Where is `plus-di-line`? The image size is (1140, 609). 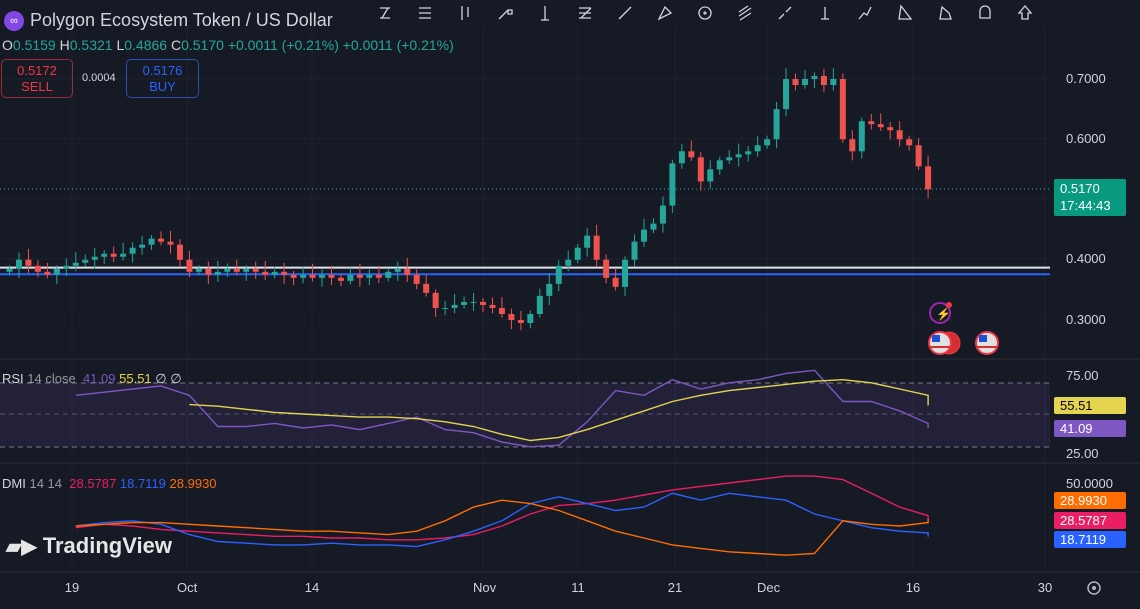 plus-di-line is located at coordinates (502, 508).